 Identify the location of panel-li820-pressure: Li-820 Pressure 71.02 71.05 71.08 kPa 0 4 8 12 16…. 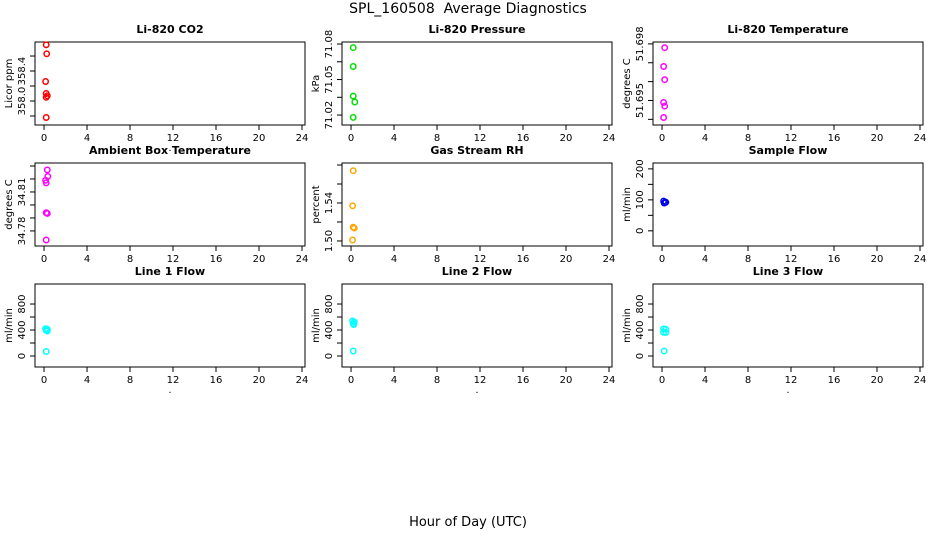
(463, 88).